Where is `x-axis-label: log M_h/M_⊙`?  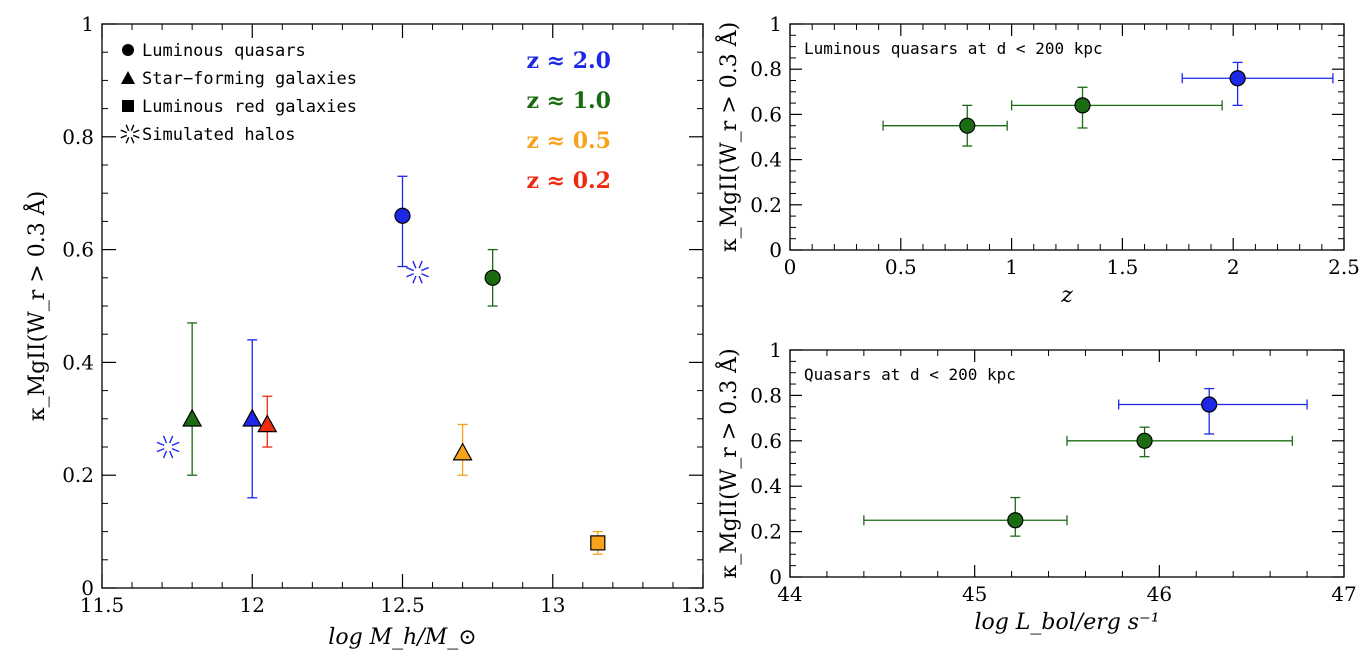
x-axis-label: log M_h/M_⊙ is located at coordinates (402, 637).